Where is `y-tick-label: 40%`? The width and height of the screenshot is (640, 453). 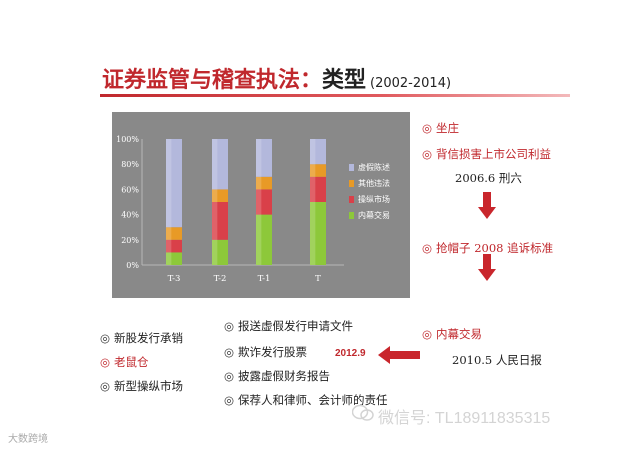
y-tick-label: 40% is located at coordinates (130, 215).